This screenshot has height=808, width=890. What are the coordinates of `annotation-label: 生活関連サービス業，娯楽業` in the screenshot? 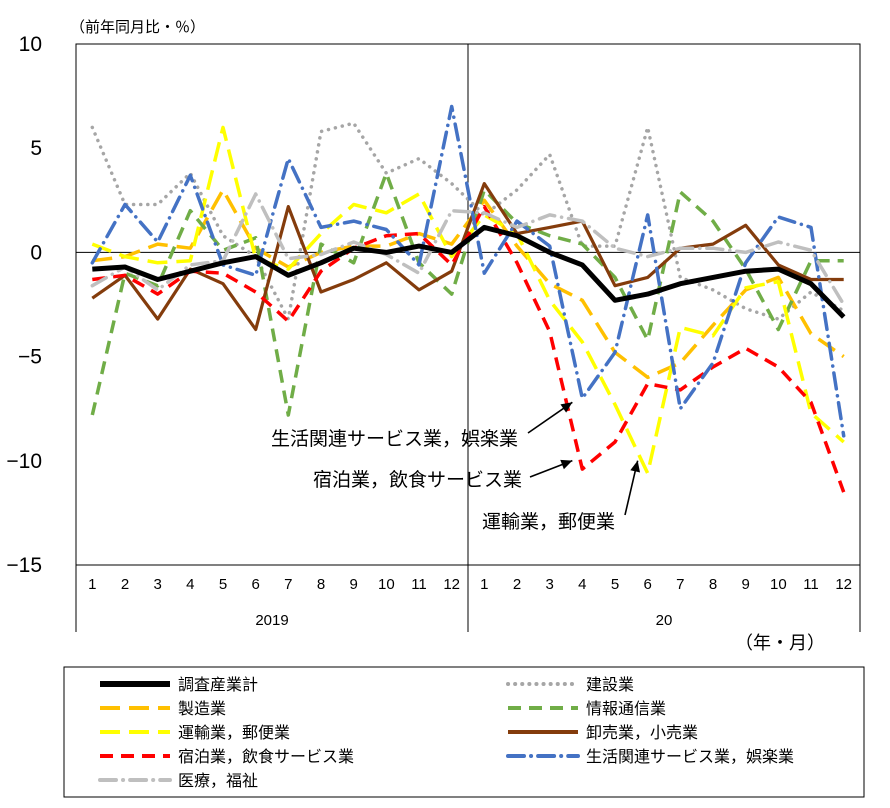 It's located at (394, 439).